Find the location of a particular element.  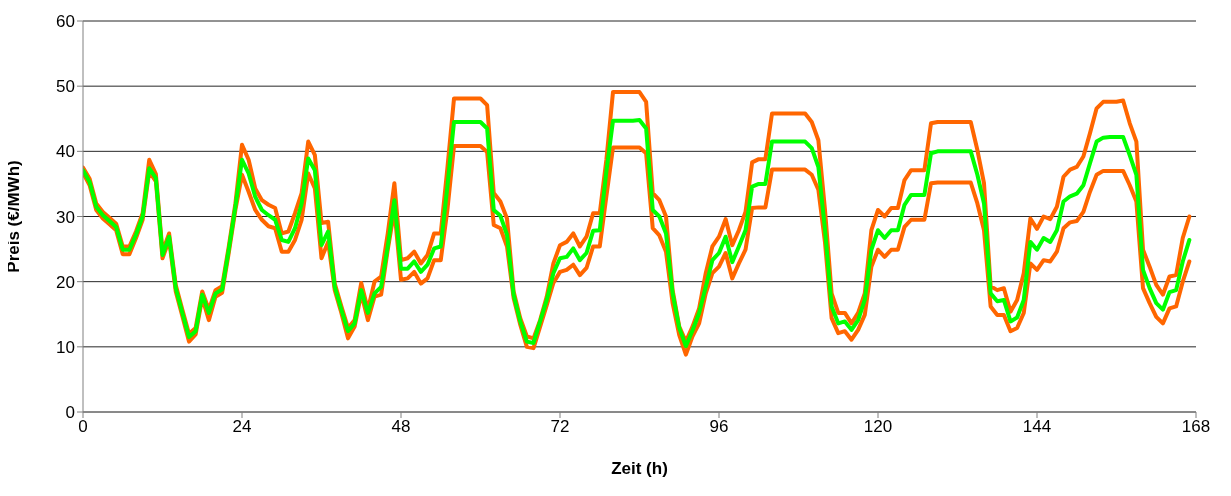

y-tick-label: 40 is located at coordinates (65, 152).